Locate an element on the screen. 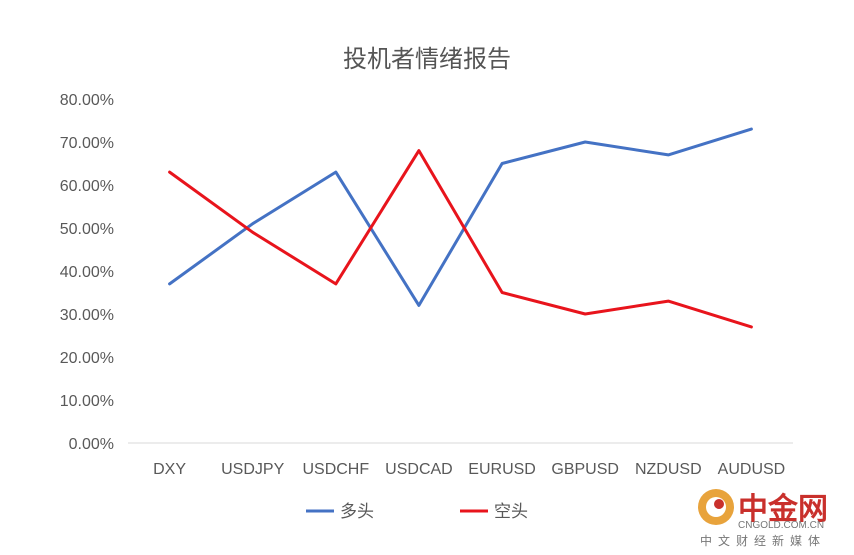 The image size is (854, 555). legend-label-1: 多头 is located at coordinates (357, 512).